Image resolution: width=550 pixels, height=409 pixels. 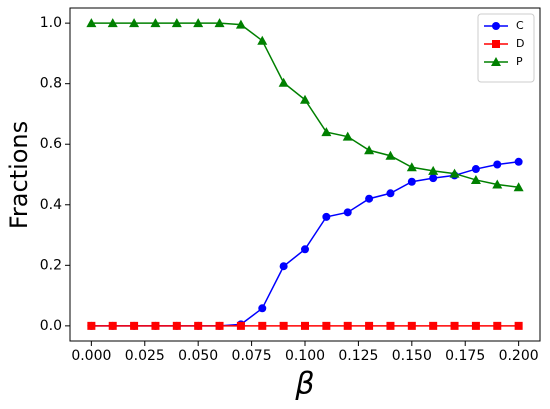 I want to click on x-tick-label: 0.050, so click(x=198, y=356).